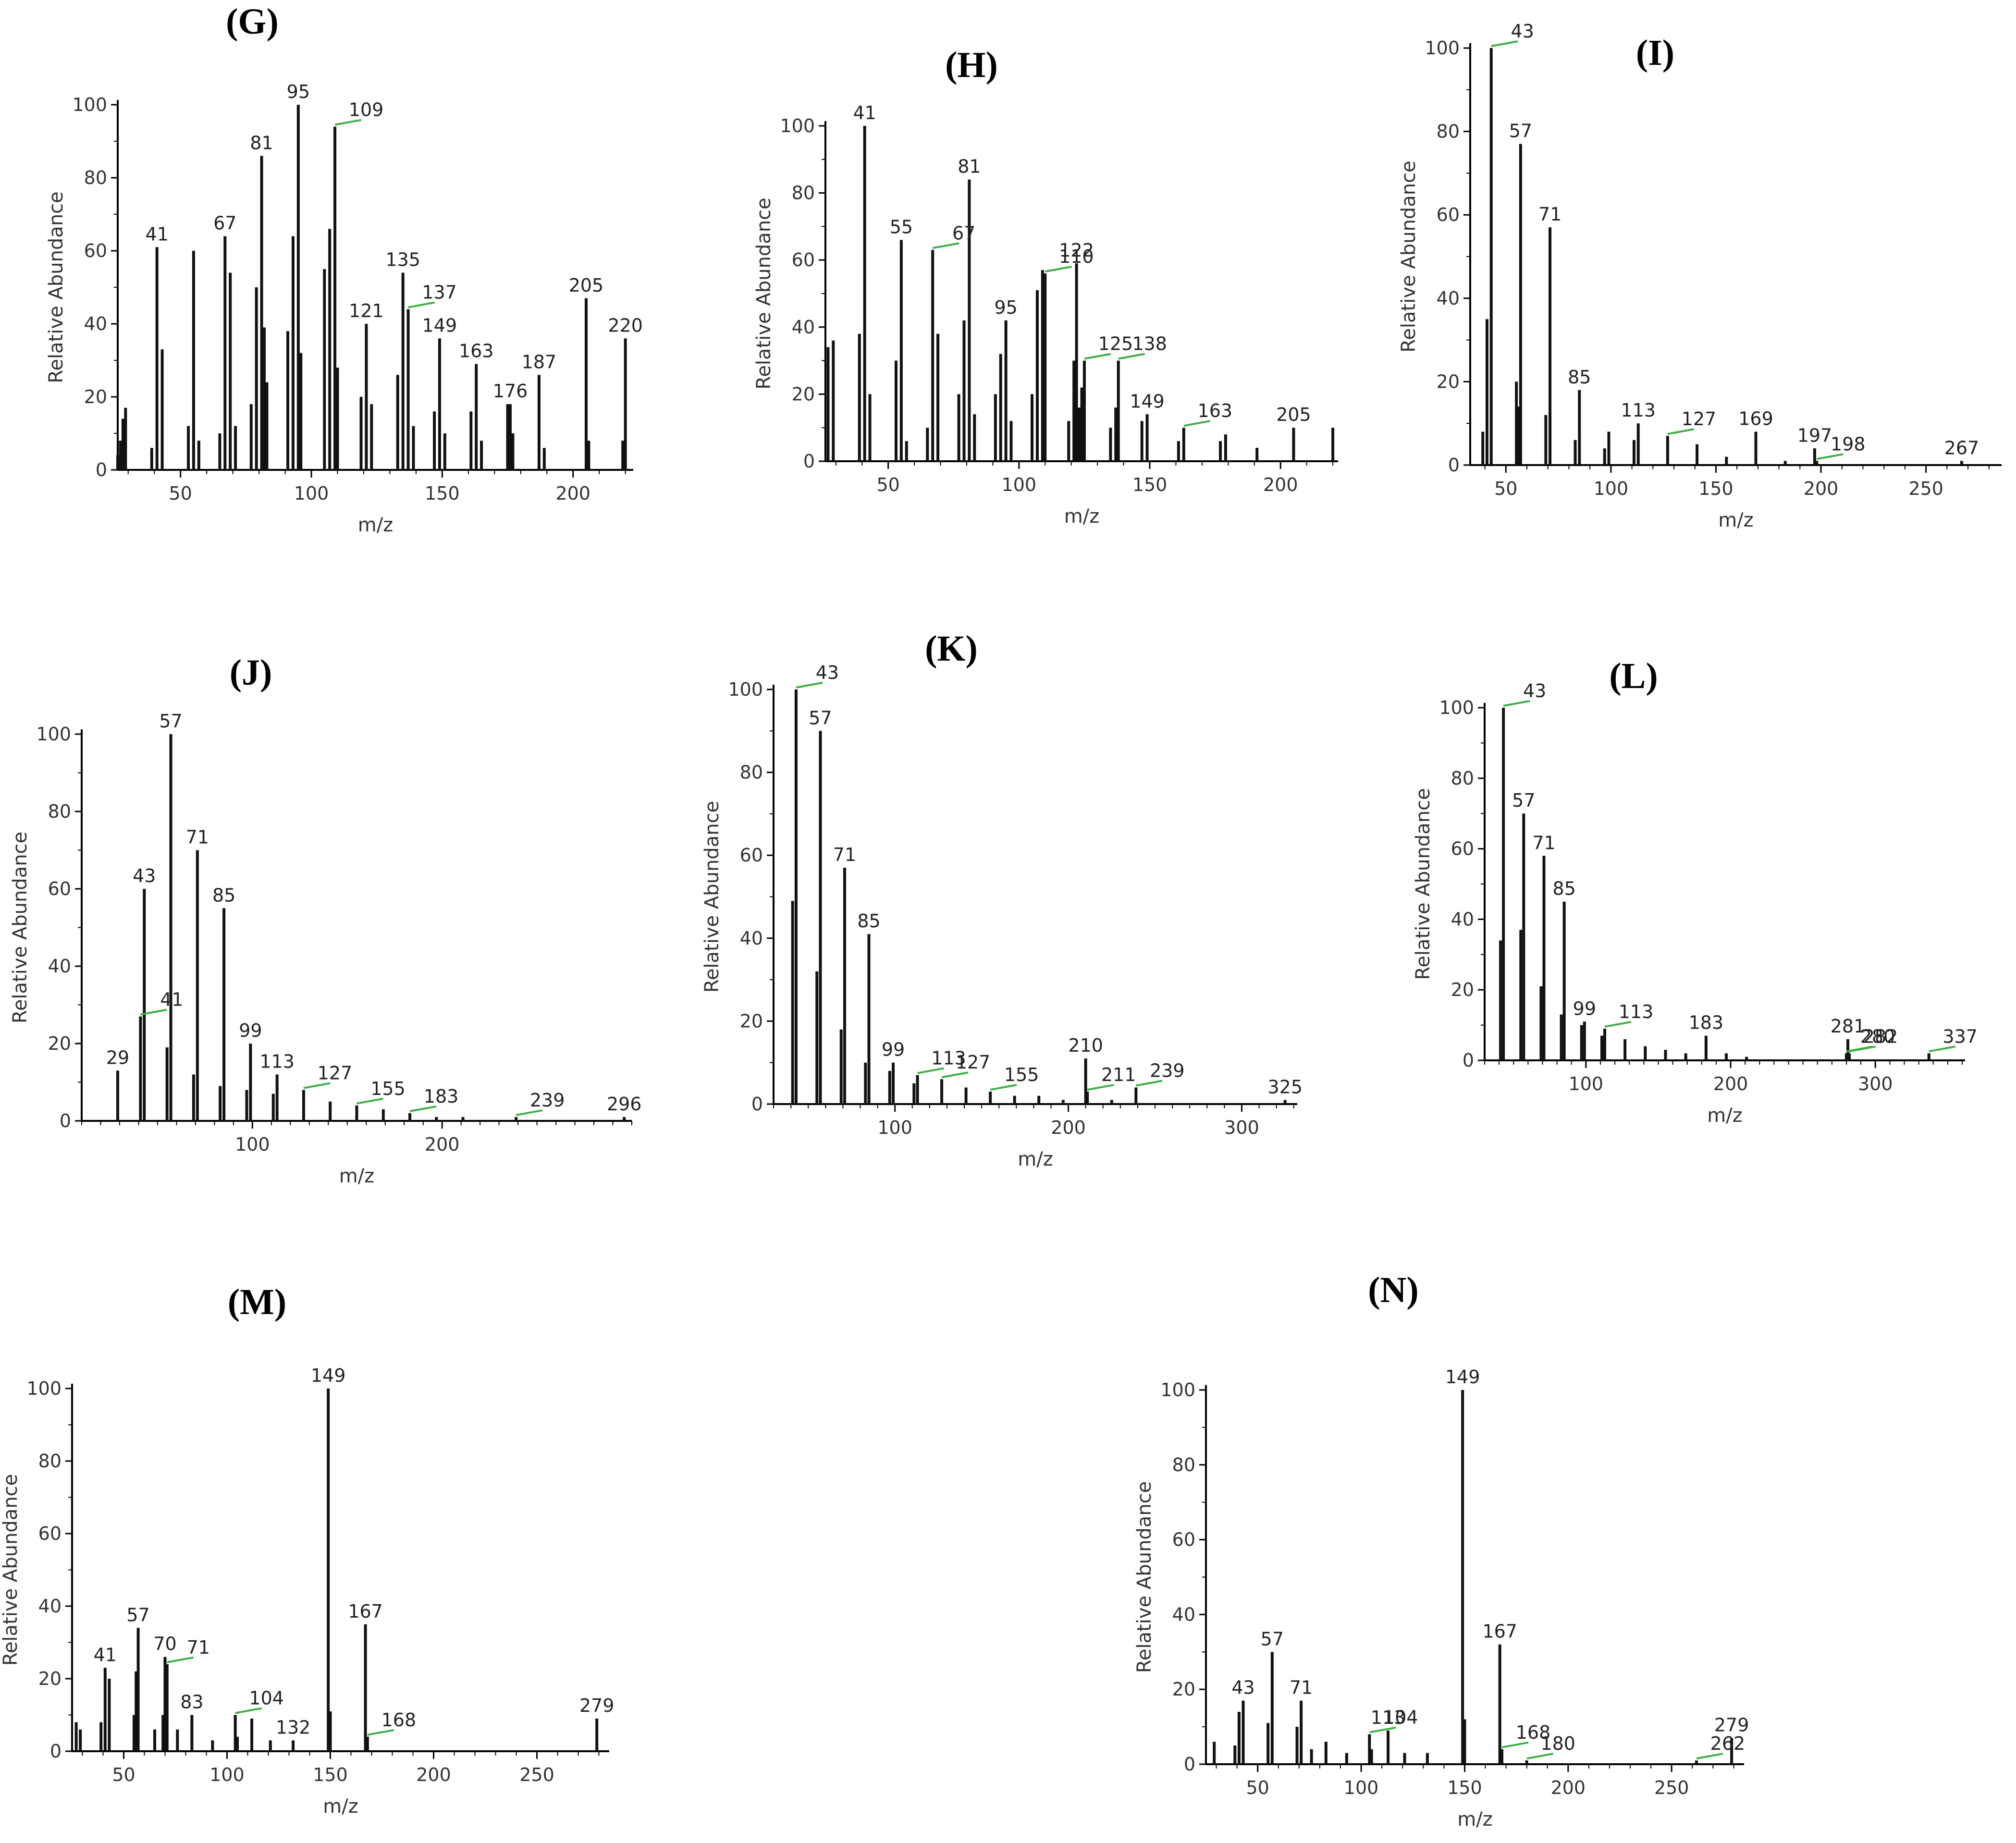 The image size is (2016, 1843). Describe the element at coordinates (224, 223) in the screenshot. I see `peak-label: 67` at that location.